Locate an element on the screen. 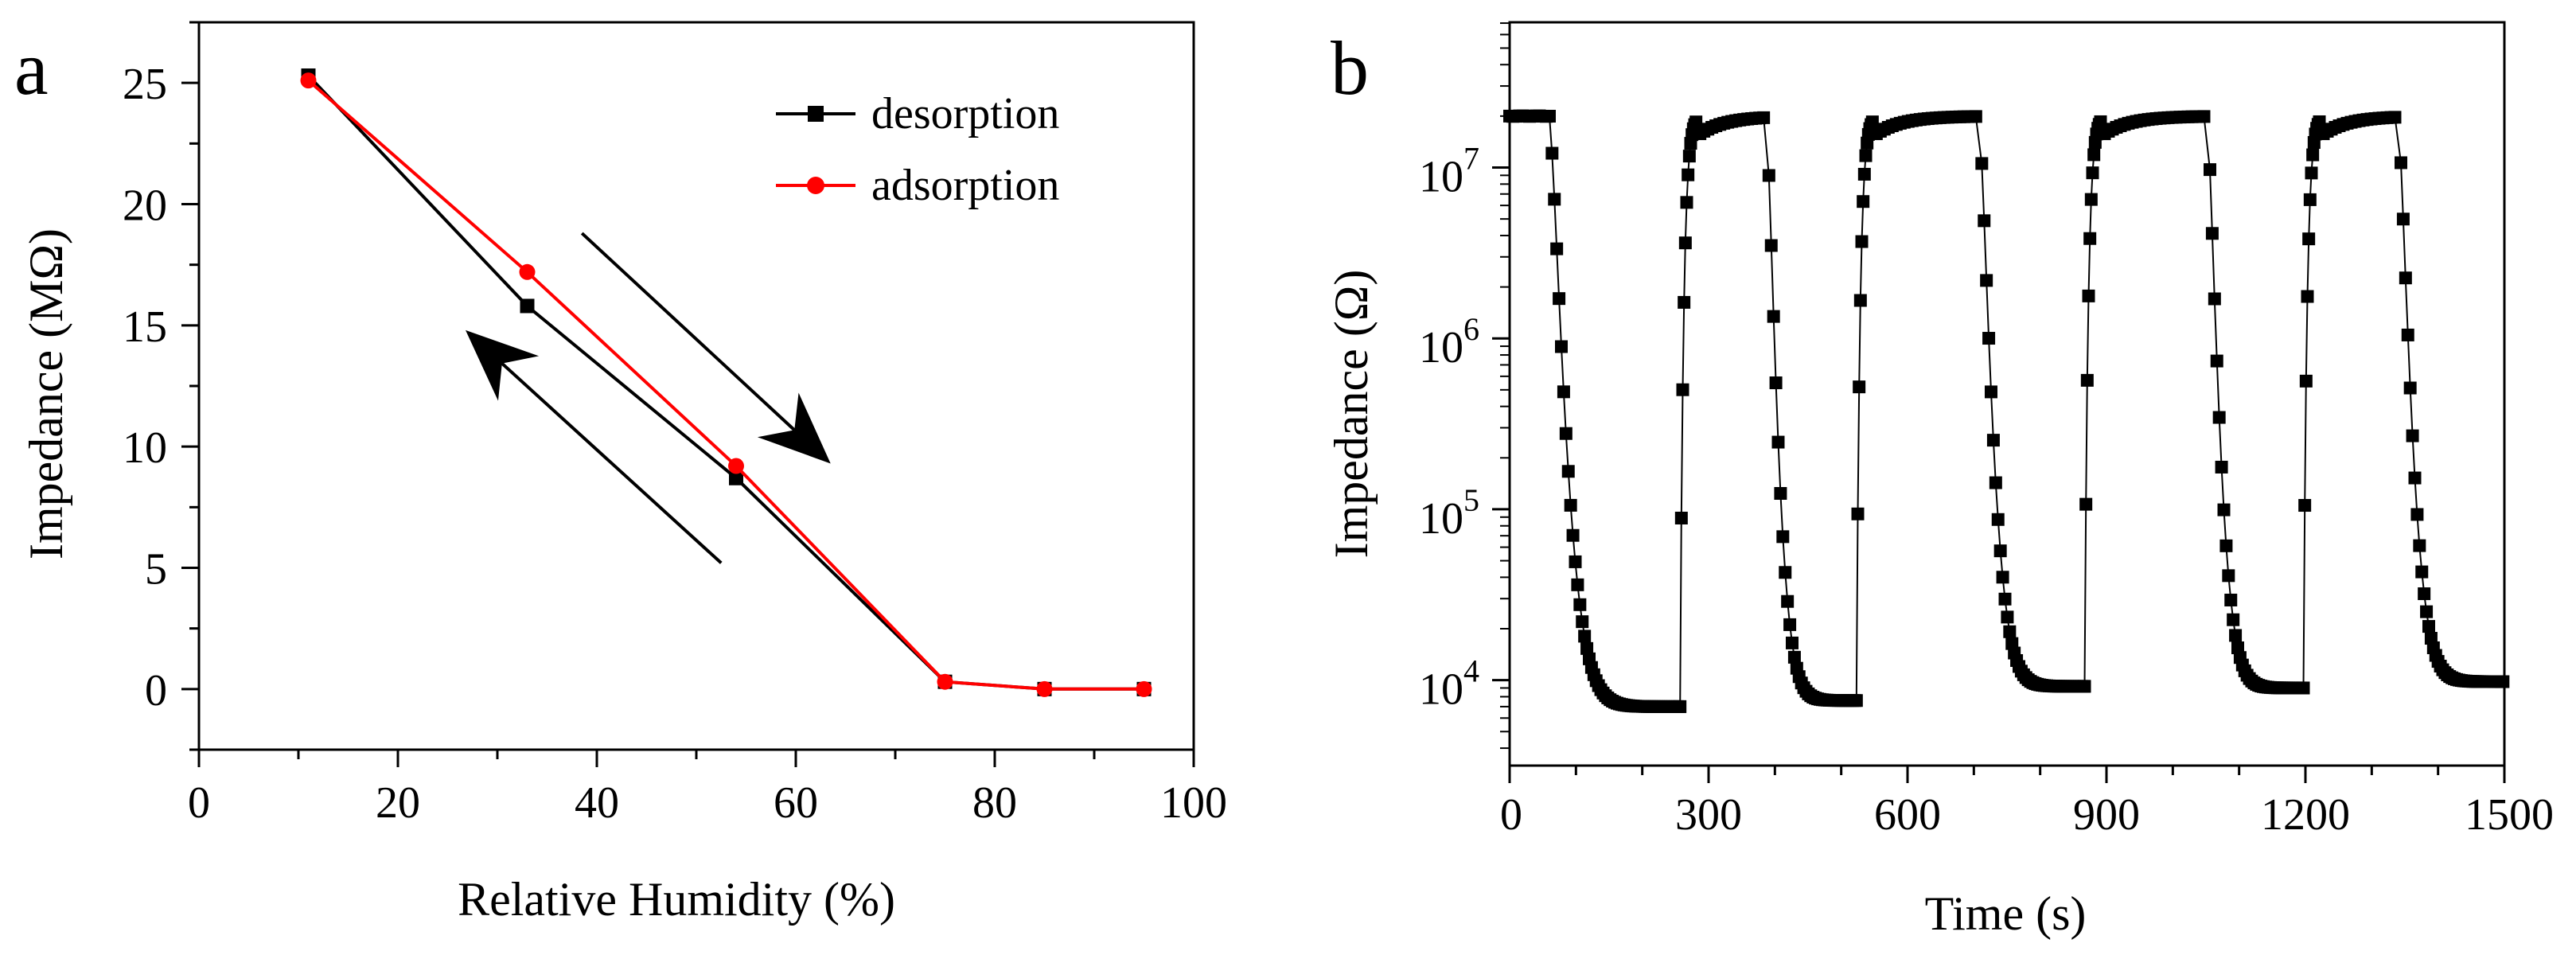 This screenshot has width=2576, height=955. b-x-tick-label: 0 is located at coordinates (1511, 815).